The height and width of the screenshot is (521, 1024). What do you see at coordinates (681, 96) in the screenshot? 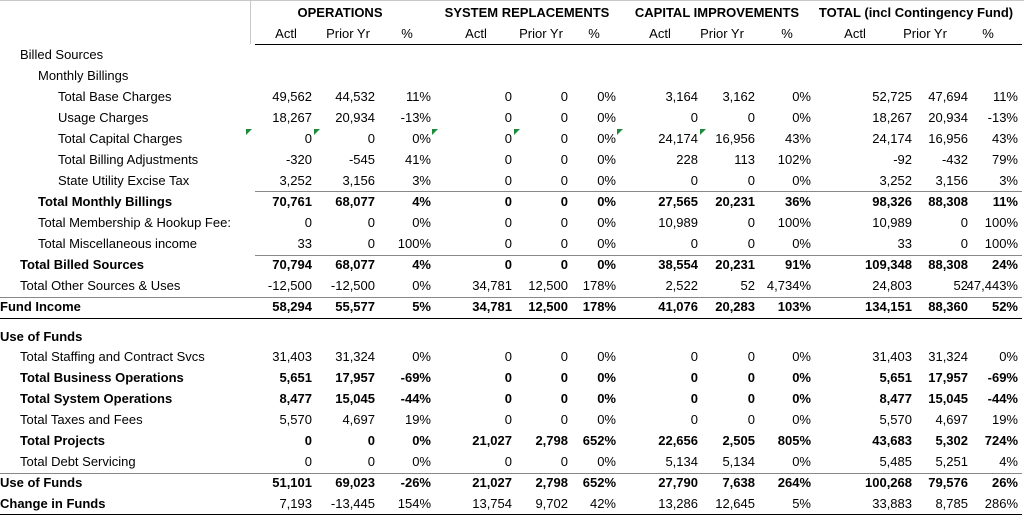
I see `cell: 3,164` at bounding box center [681, 96].